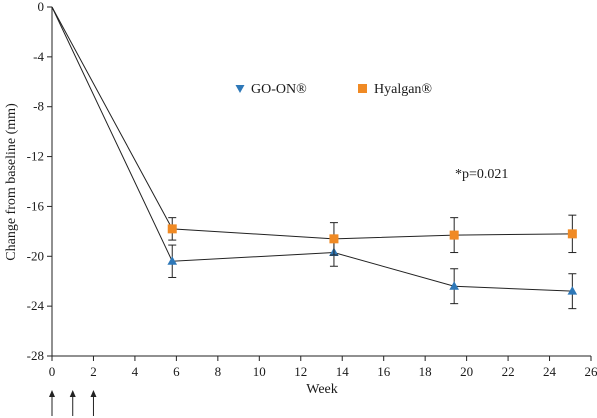  I want to click on p-value-annotation: *p=0.021, so click(481, 174).